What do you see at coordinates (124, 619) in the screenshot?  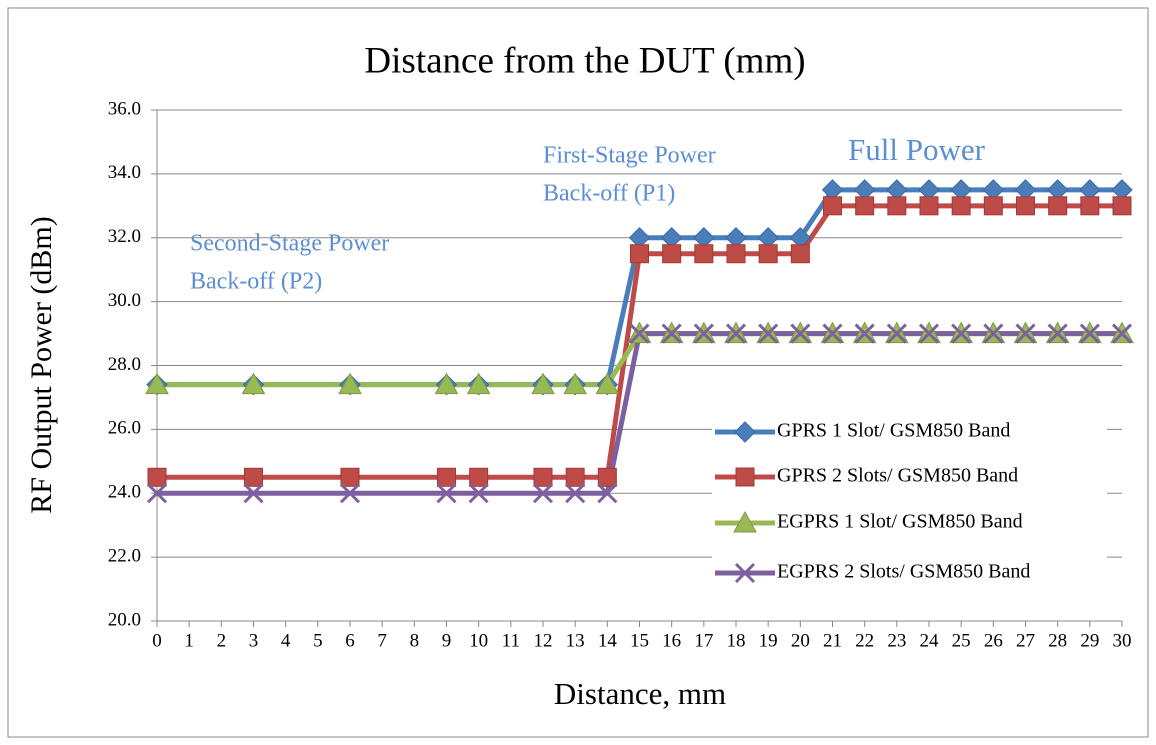 I see `y-tick-label: 20.0` at bounding box center [124, 619].